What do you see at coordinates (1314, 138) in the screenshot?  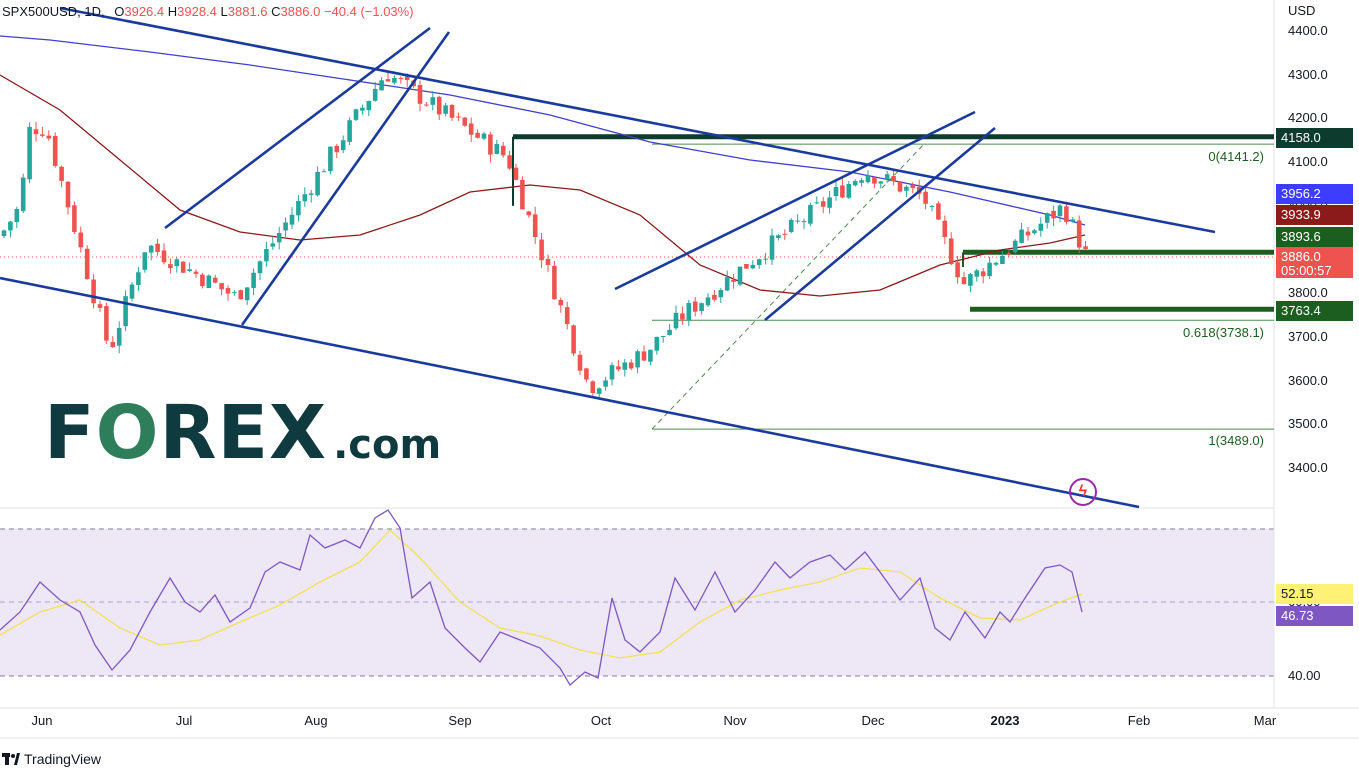 I see `level-high-badge: 4158.0` at bounding box center [1314, 138].